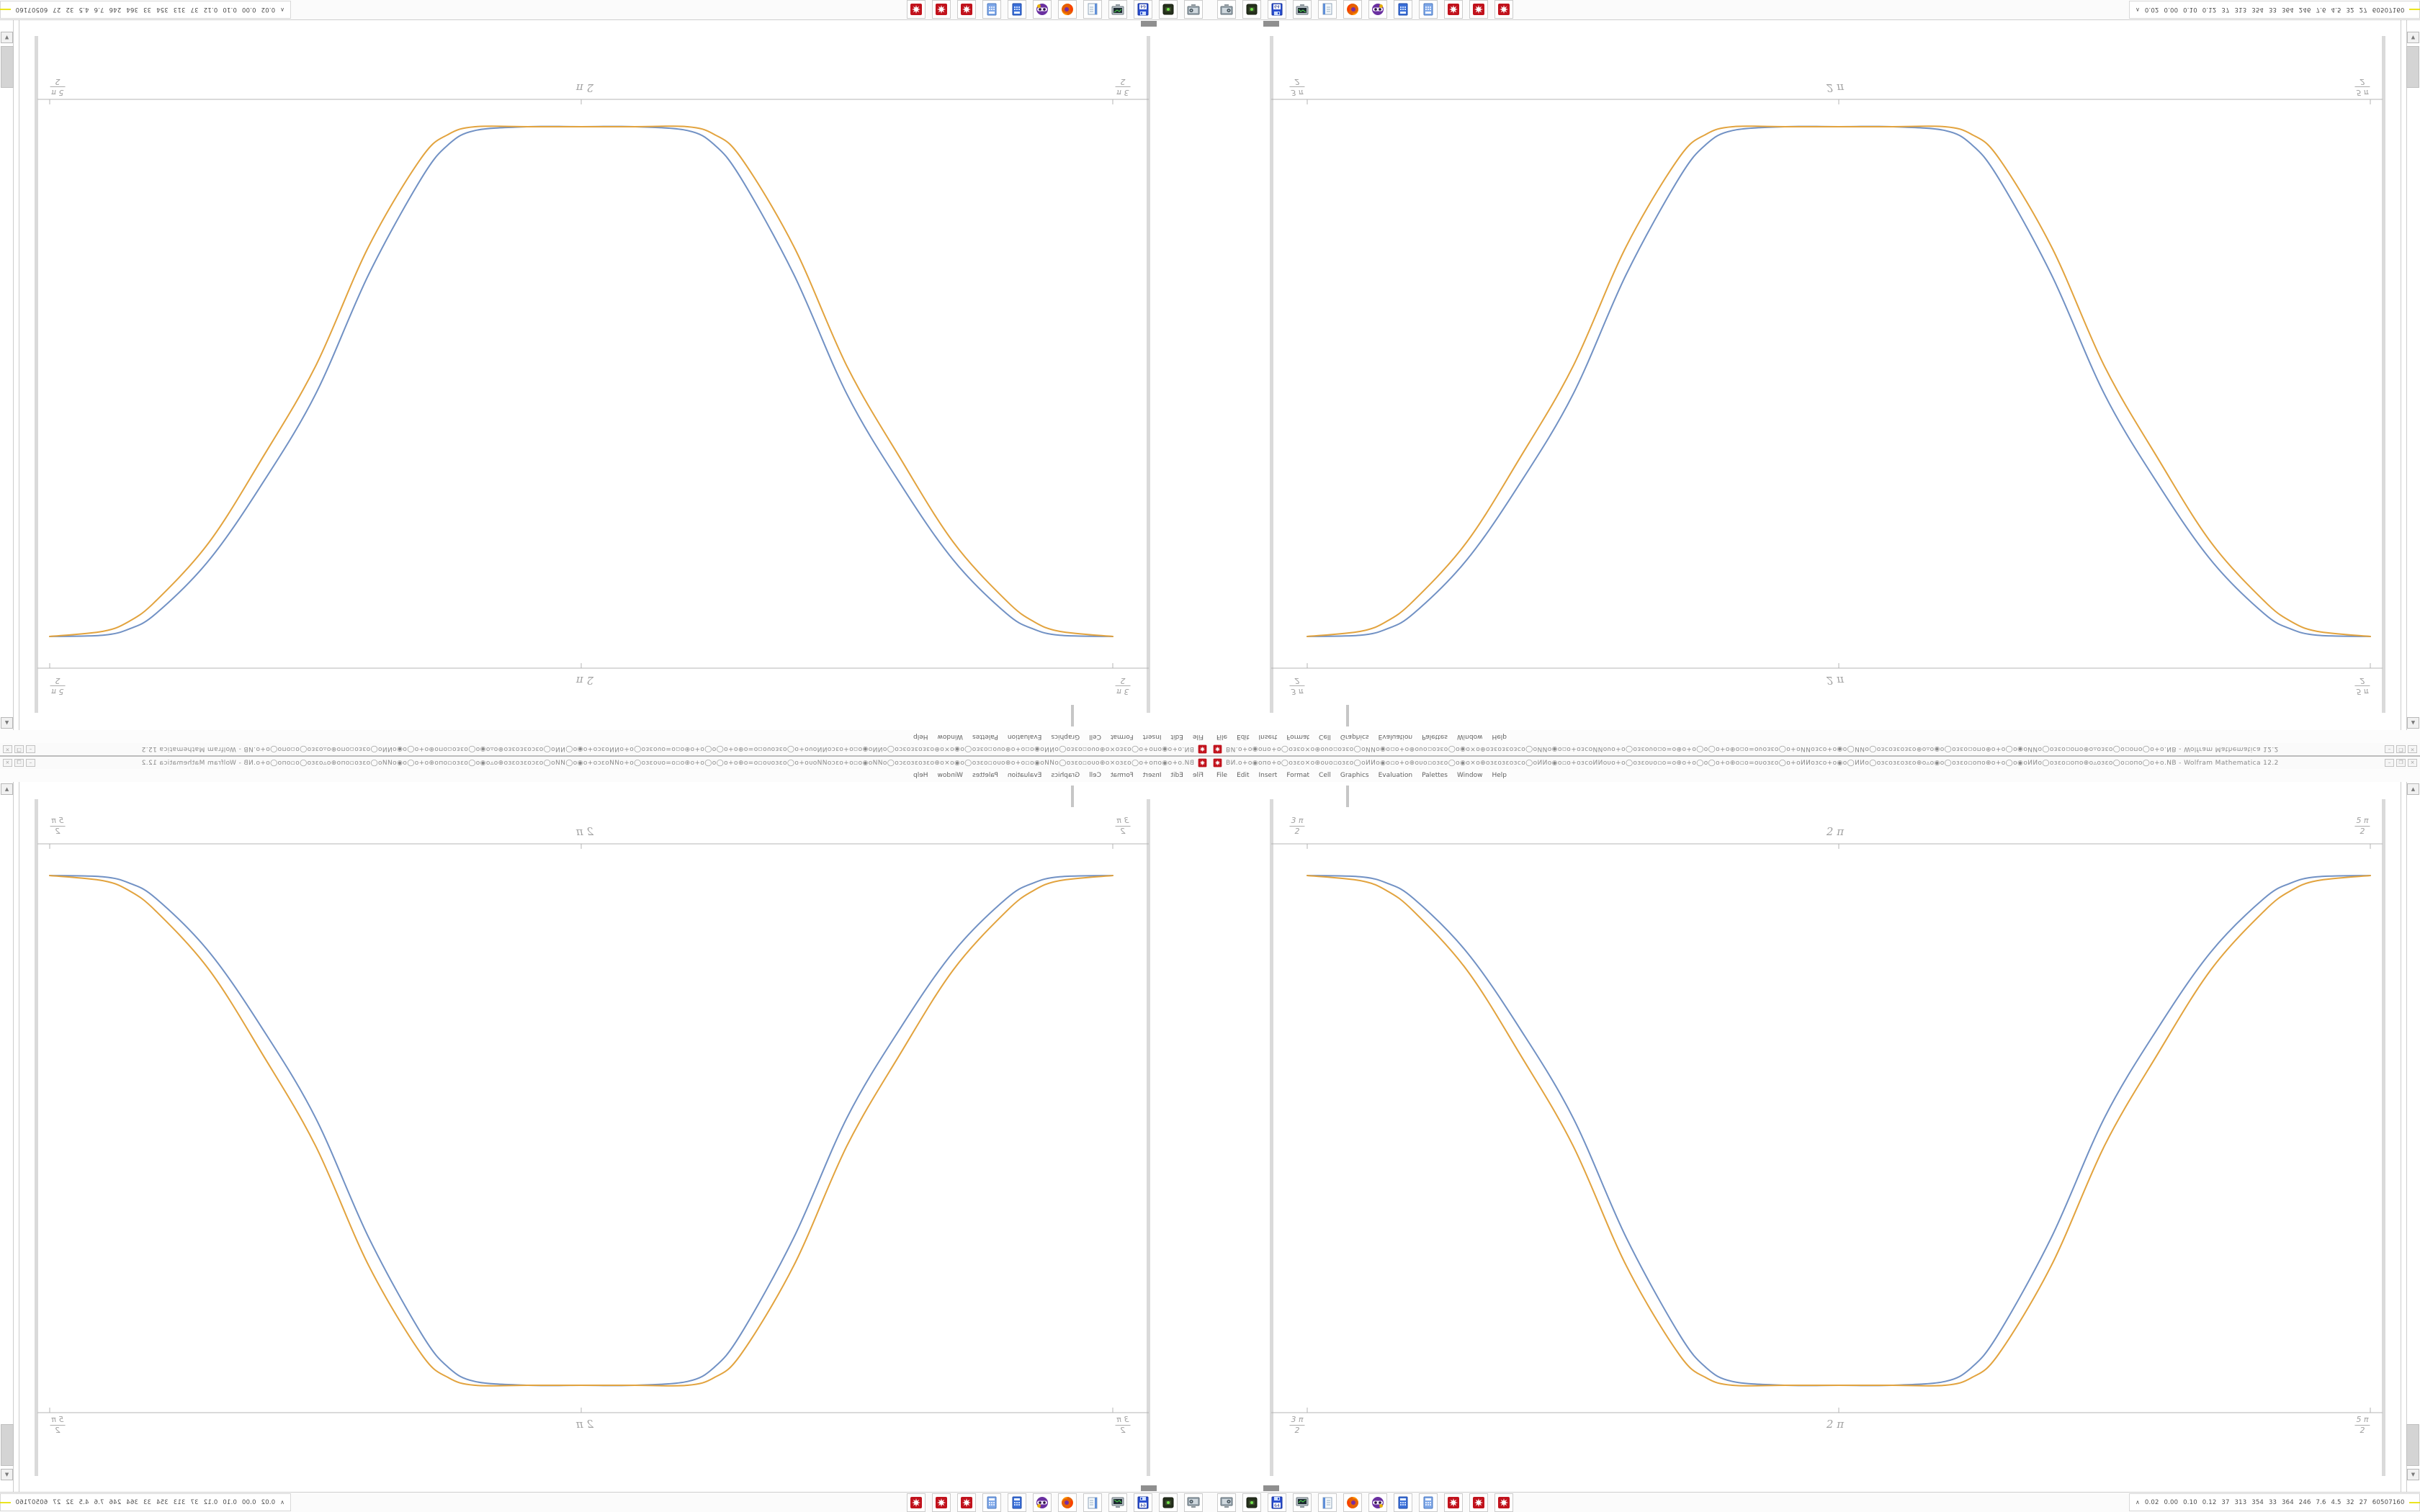  What do you see at coordinates (2413, 789) in the screenshot?
I see `scrollbar-up-icon: ▲` at bounding box center [2413, 789].